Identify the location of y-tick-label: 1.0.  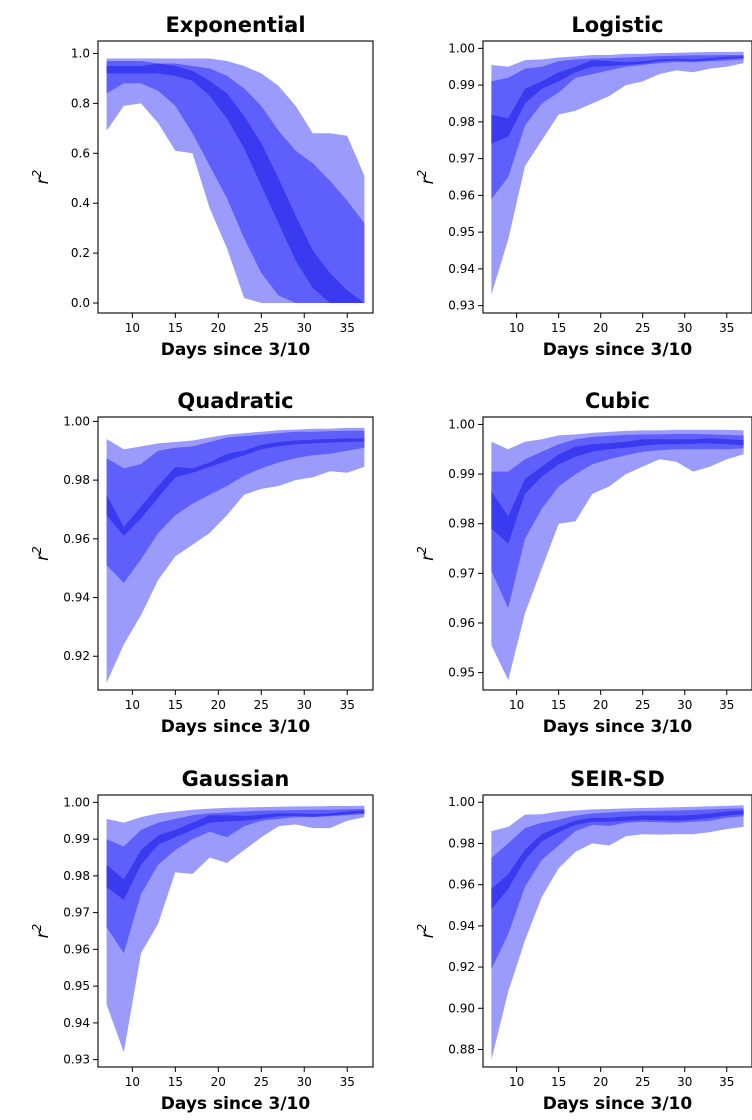
(80, 53).